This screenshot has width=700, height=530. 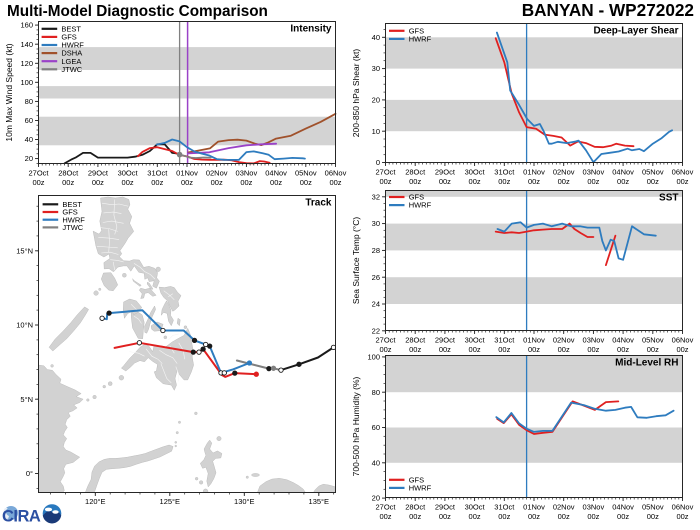 I want to click on svg-text: 120, so click(x=26, y=63).